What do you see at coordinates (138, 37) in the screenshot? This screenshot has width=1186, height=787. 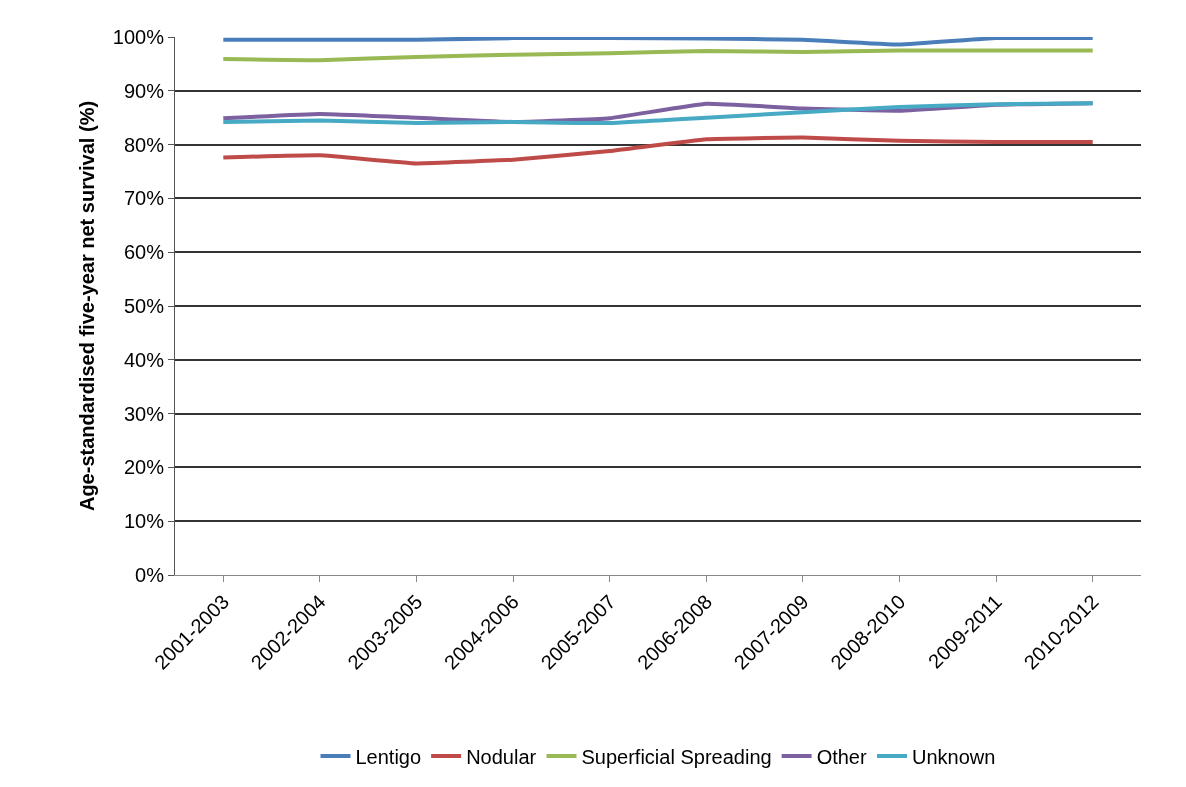 I see `y-tick-label: 100%` at bounding box center [138, 37].